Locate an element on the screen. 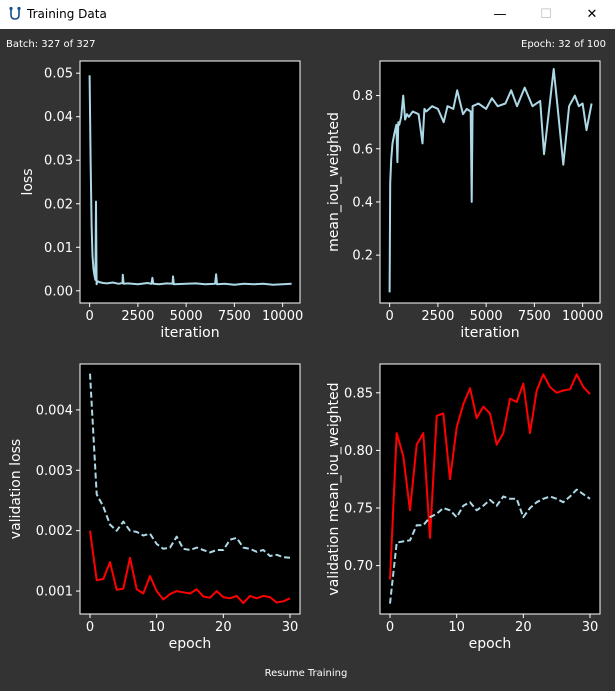  y-tick-label: 0.4 is located at coordinates (362, 202).